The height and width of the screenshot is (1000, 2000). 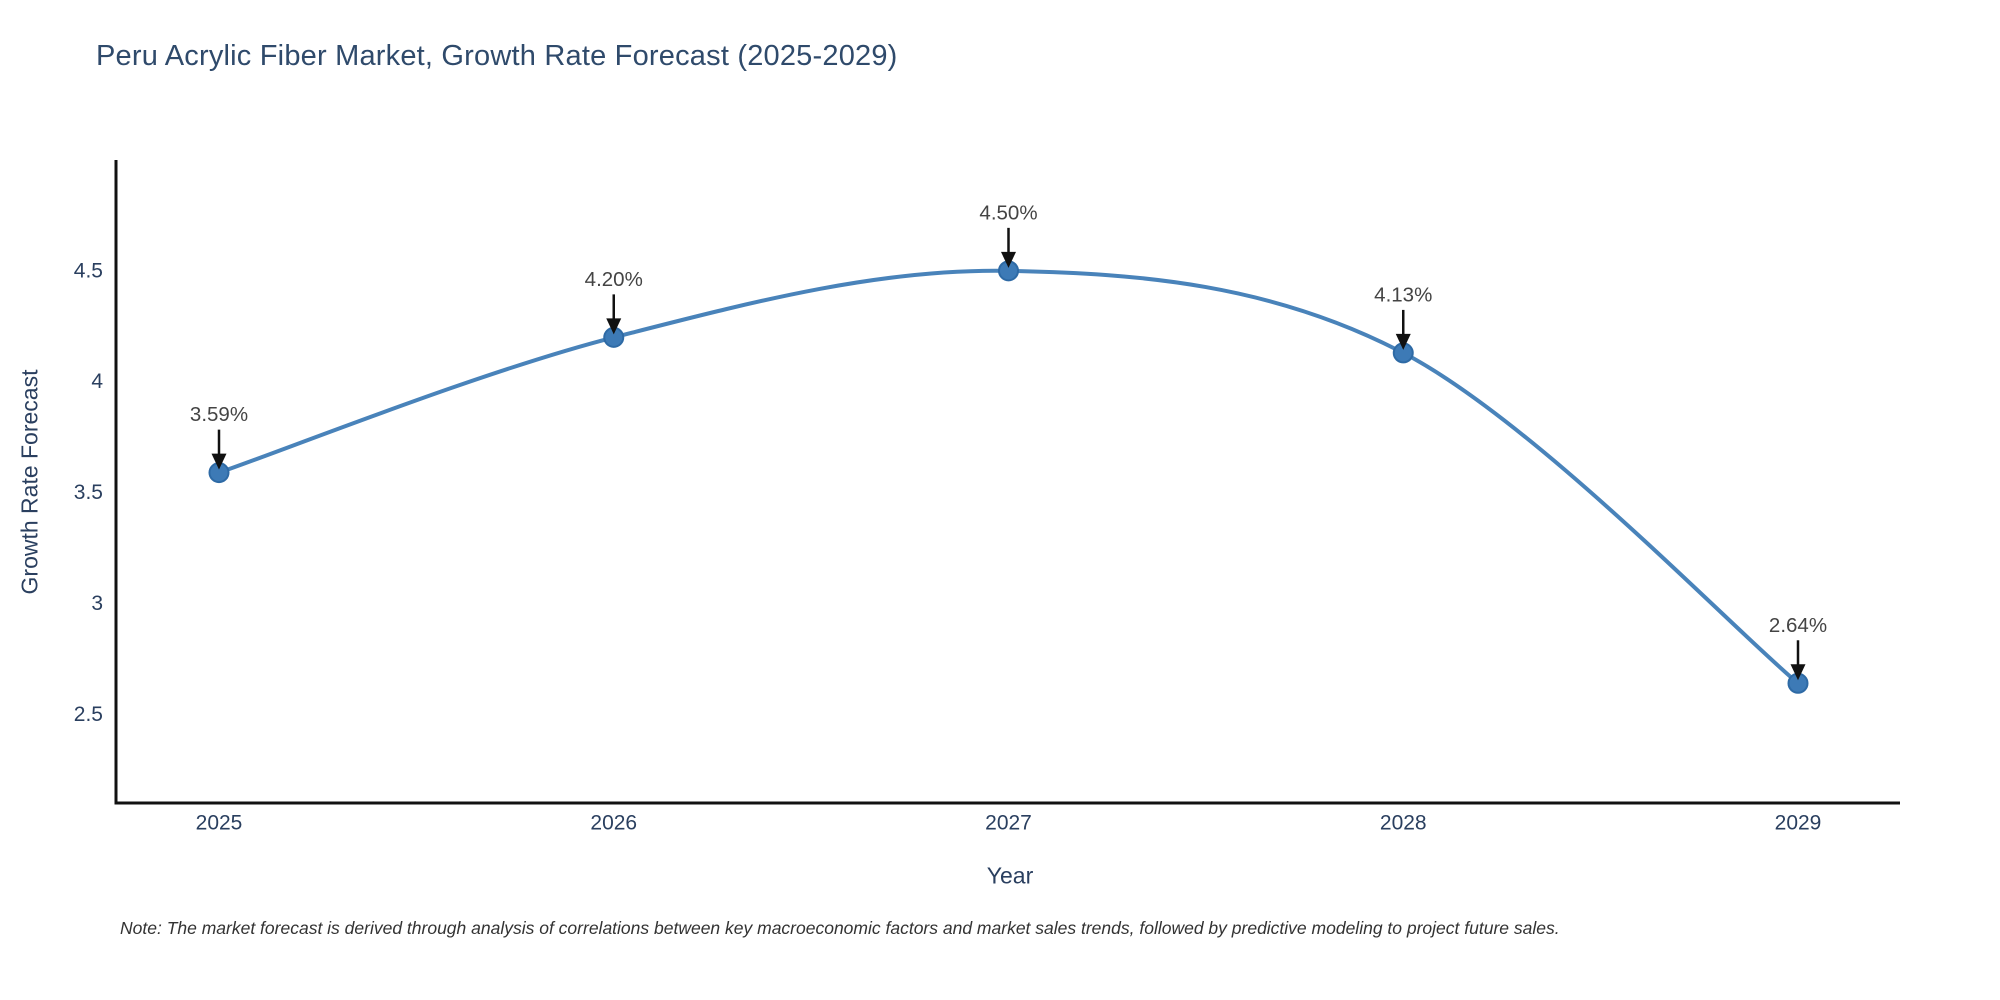 What do you see at coordinates (1008, 823) in the screenshot?
I see `x-tick-label: 2027` at bounding box center [1008, 823].